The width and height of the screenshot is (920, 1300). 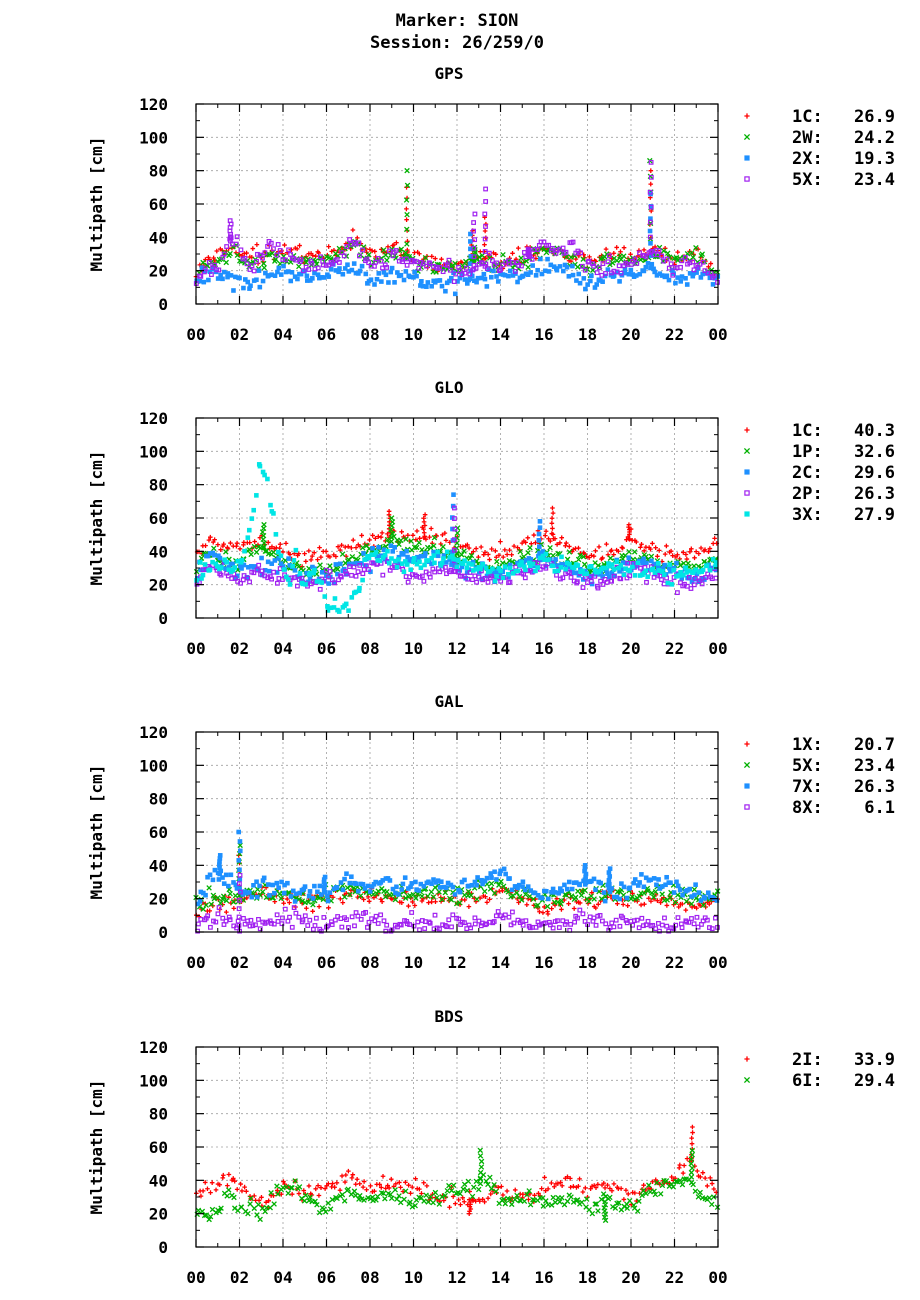 What do you see at coordinates (717, 1277) in the screenshot?
I see `x-tick-label: 00` at bounding box center [717, 1277].